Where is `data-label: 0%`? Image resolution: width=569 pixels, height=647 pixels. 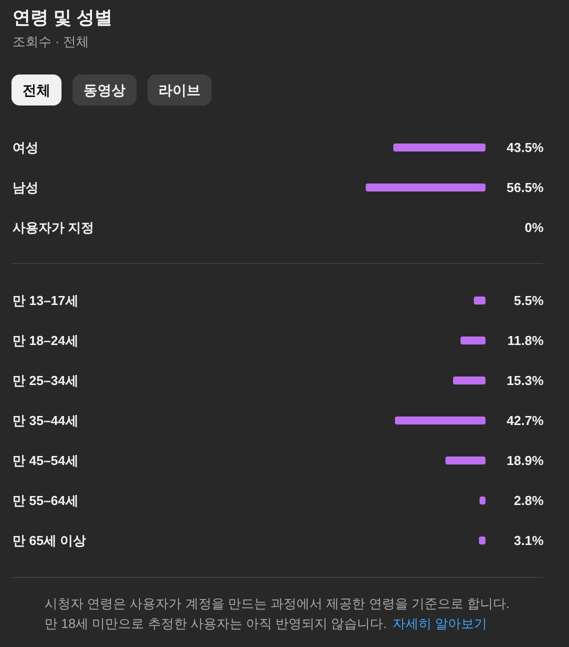 data-label: 0% is located at coordinates (534, 227).